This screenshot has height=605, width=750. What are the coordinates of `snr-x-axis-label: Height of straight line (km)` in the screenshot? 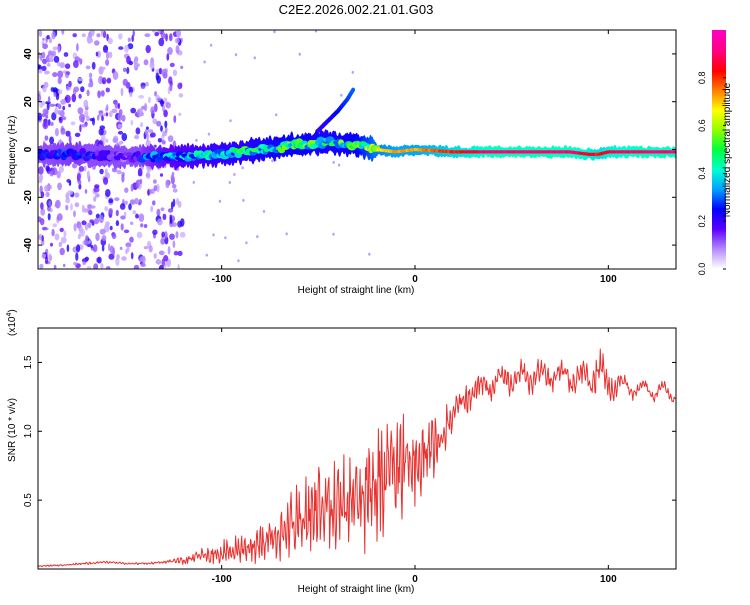 It's located at (356, 589).